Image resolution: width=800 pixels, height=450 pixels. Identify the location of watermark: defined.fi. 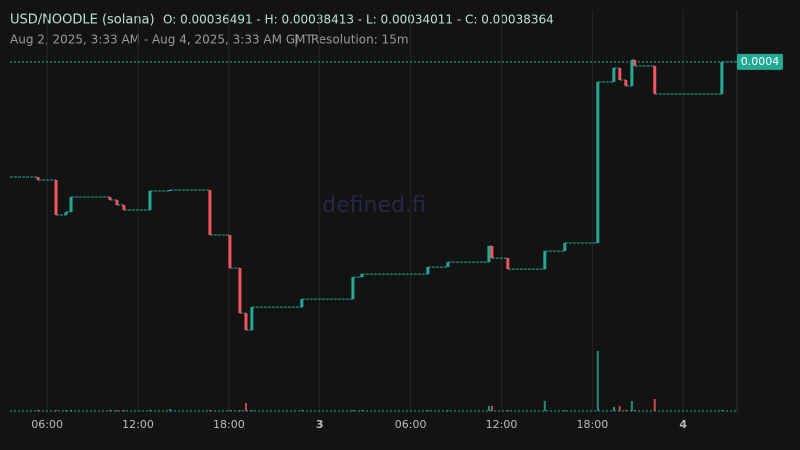
(374, 205).